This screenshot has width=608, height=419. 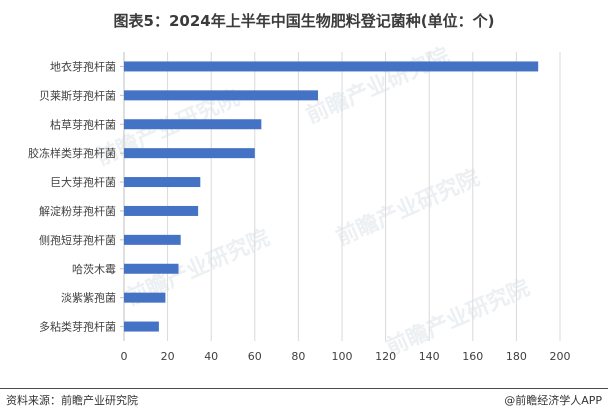 I want to click on category-label: 贝莱斯芽孢杆菌, so click(x=77, y=95).